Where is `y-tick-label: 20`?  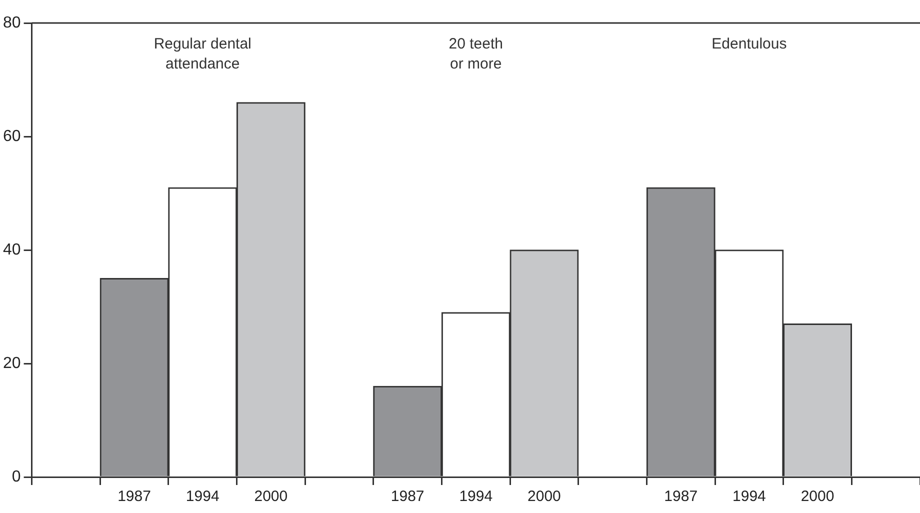 y-tick-label: 20 is located at coordinates (12, 363).